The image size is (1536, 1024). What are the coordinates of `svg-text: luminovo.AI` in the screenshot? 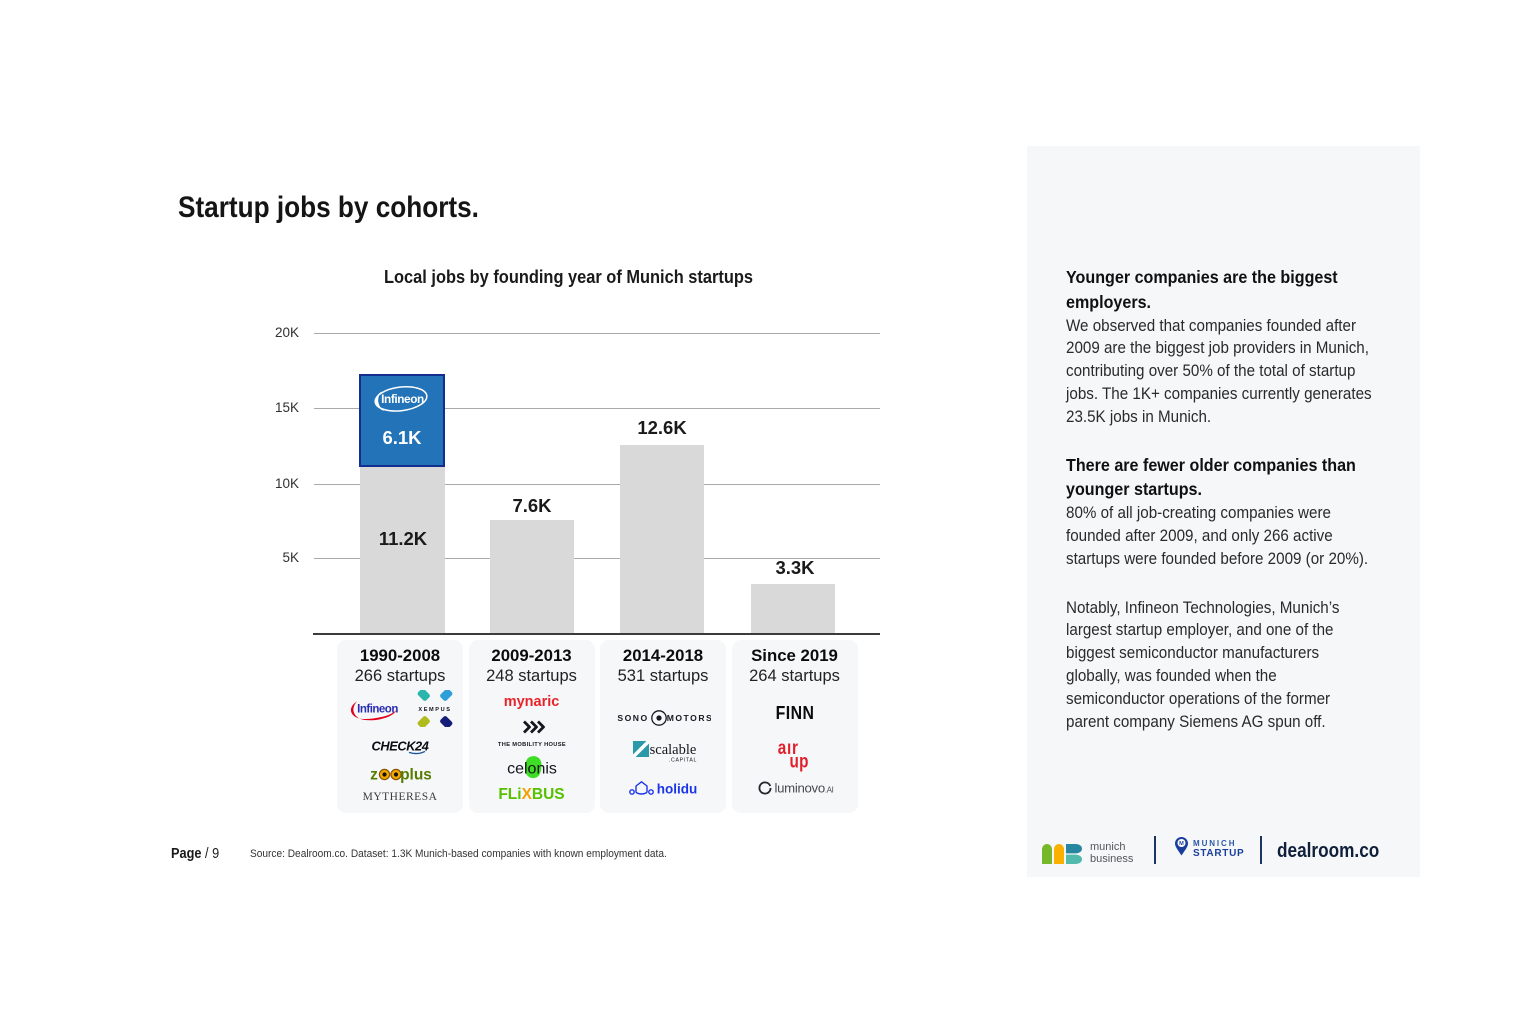 It's located at (803, 788).